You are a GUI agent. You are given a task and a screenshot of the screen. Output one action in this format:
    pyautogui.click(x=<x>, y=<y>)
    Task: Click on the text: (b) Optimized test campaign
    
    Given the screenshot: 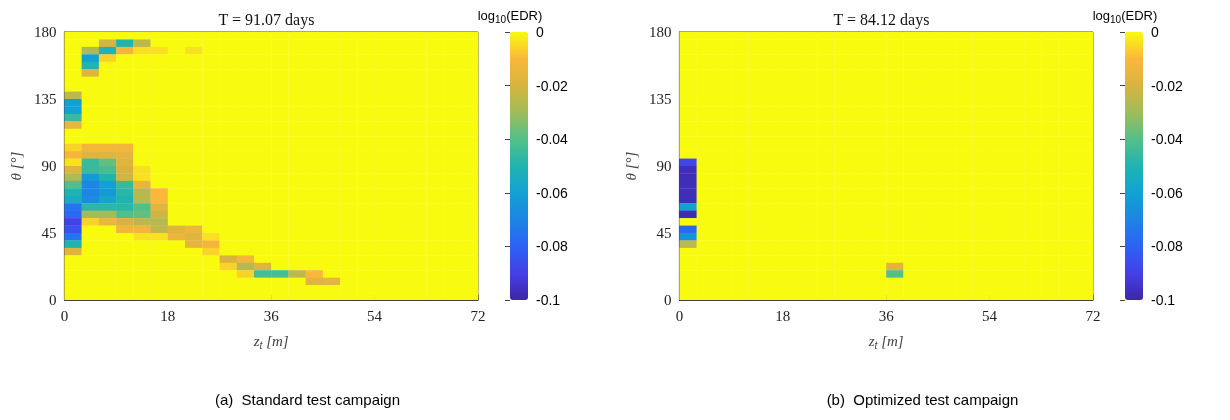 What is the action you would take?
    pyautogui.click(x=922, y=399)
    